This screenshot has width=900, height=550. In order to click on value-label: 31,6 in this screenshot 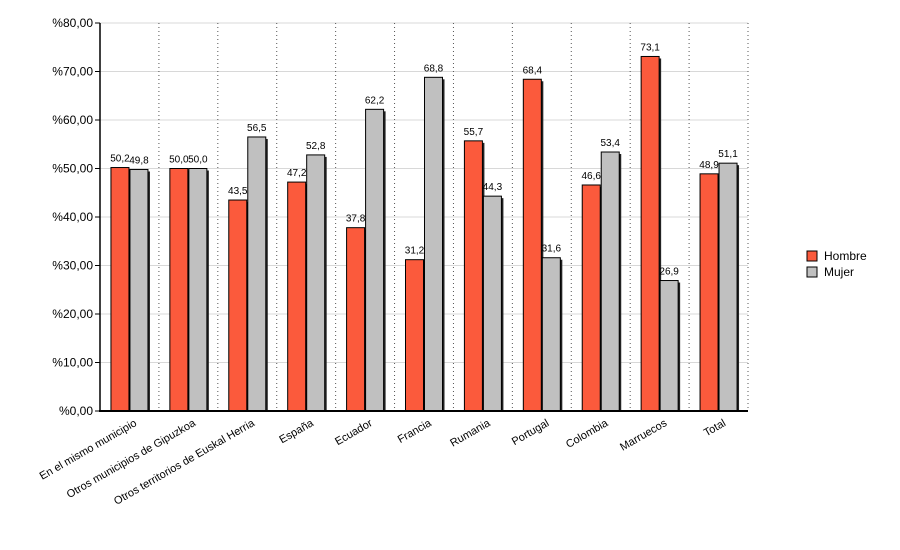, I will do `click(552, 249)`.